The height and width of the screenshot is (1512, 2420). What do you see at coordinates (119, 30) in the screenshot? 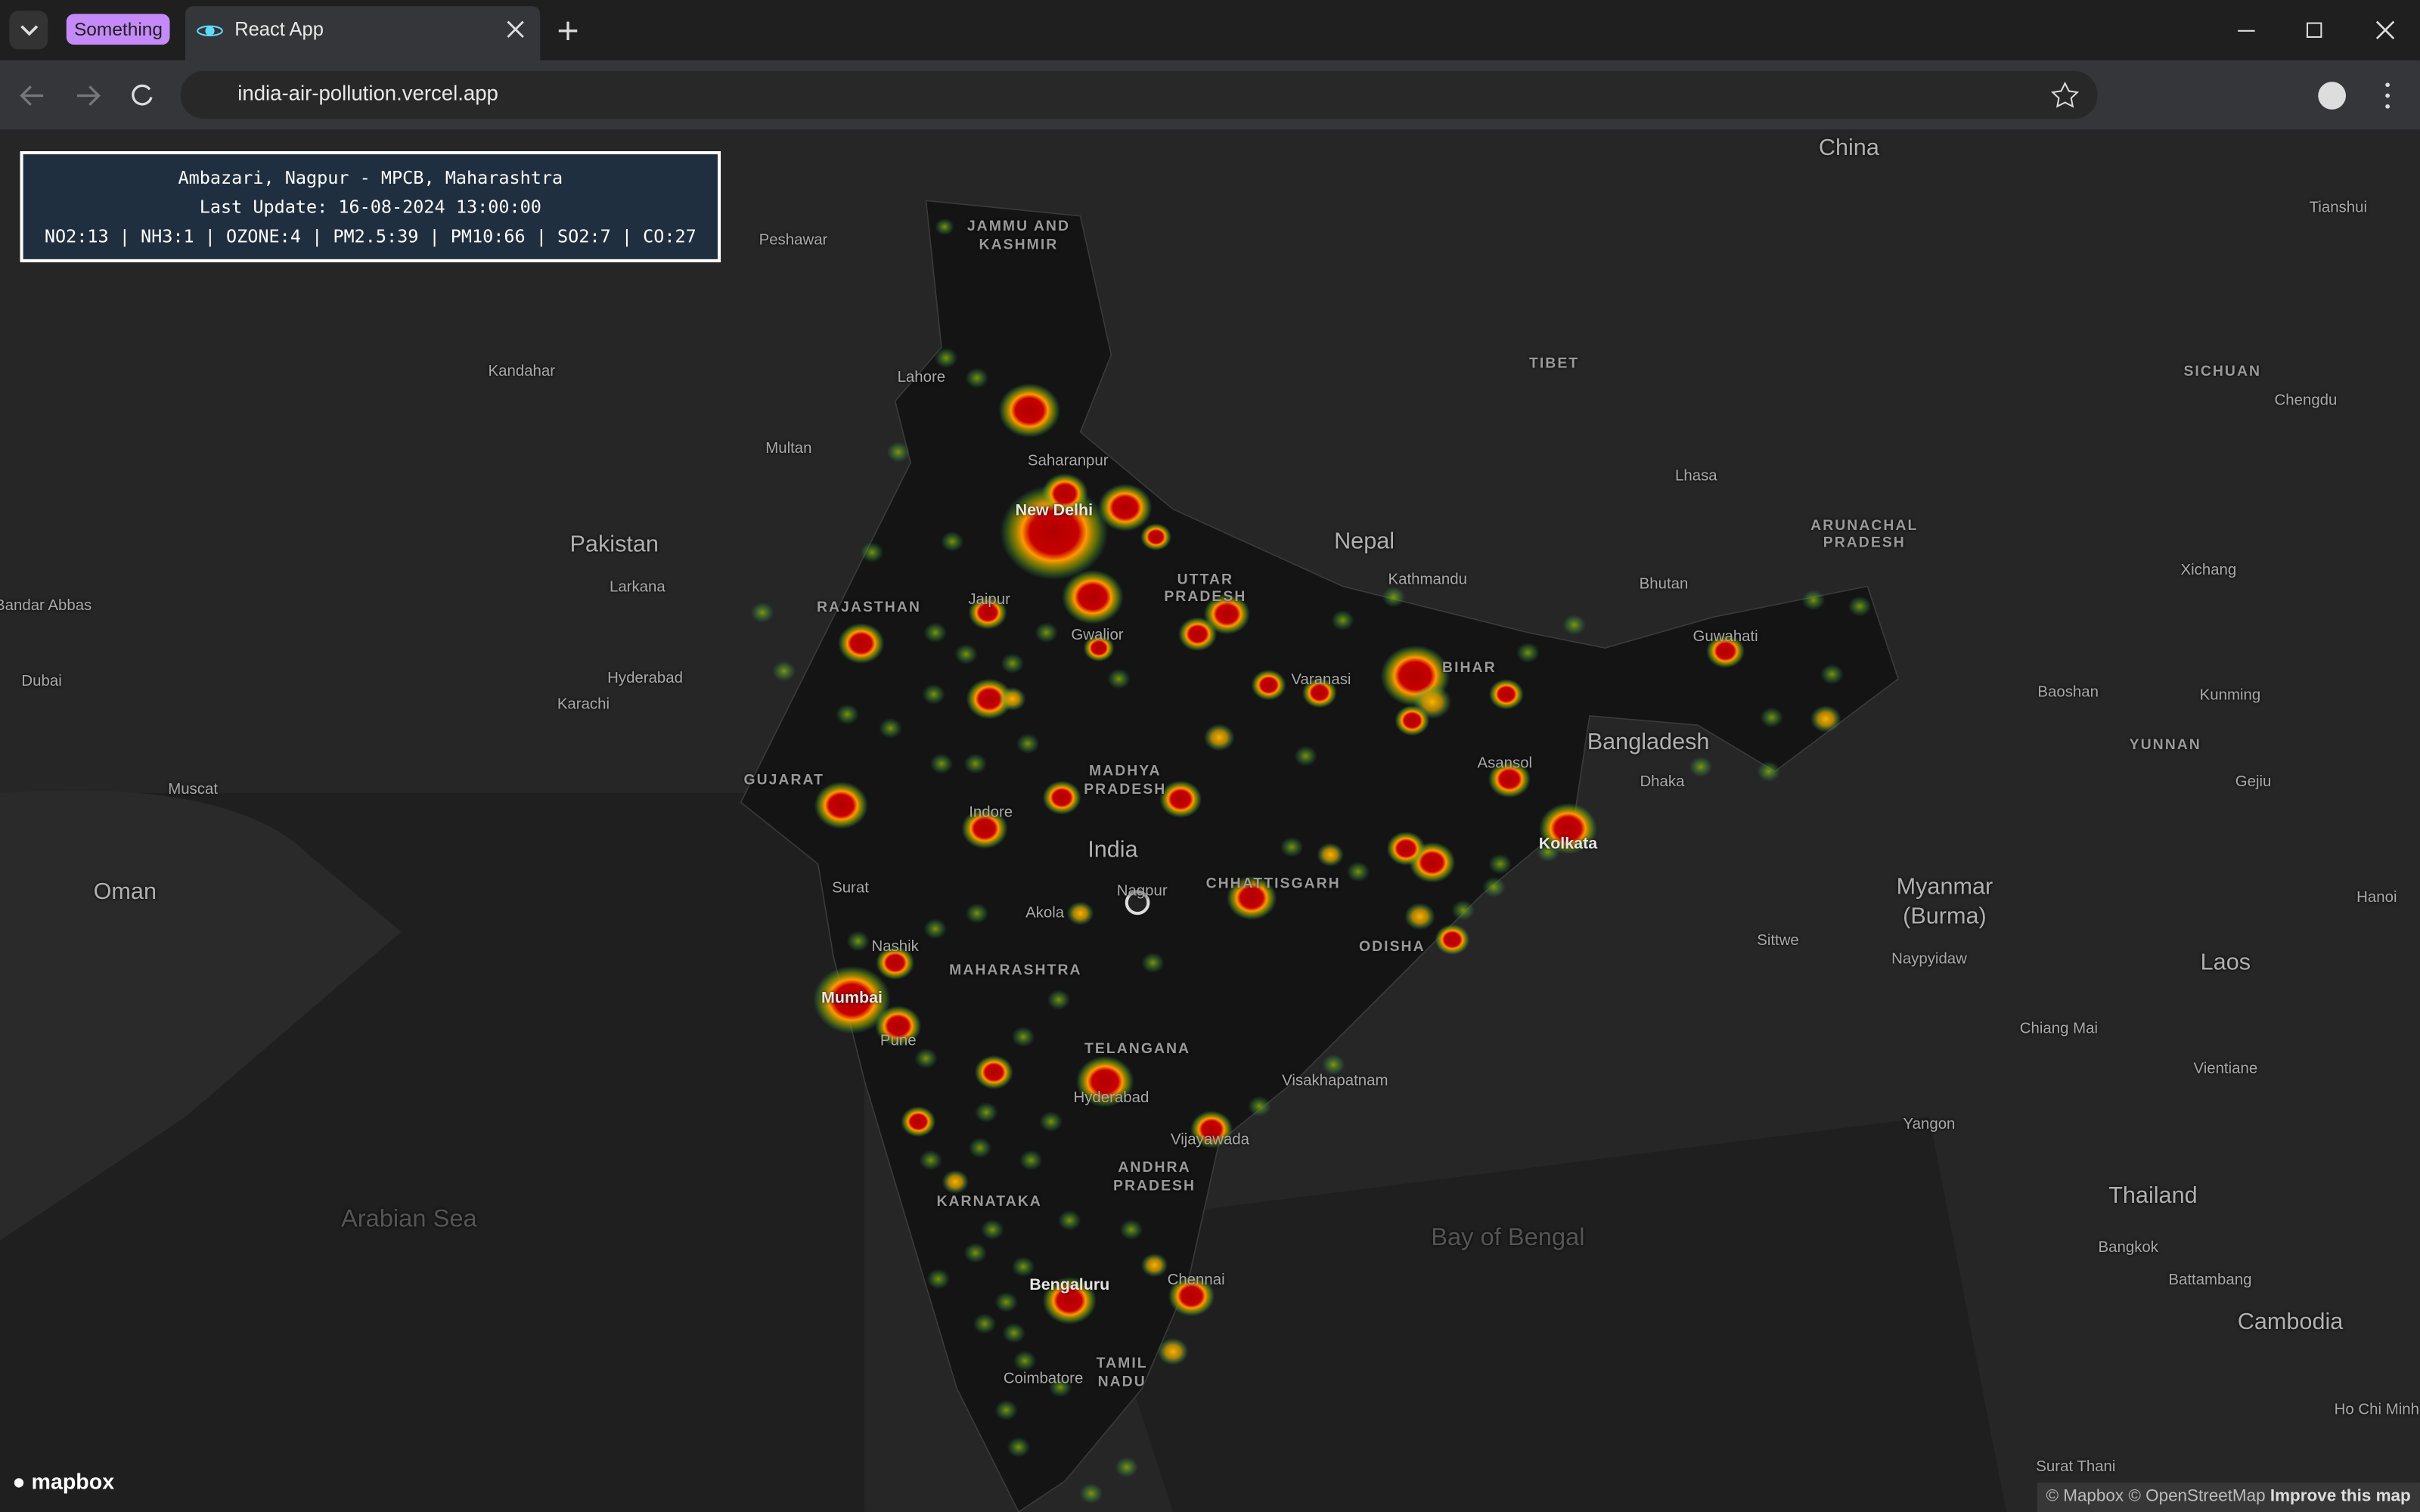
I see `tab-group-label: Something` at bounding box center [119, 30].